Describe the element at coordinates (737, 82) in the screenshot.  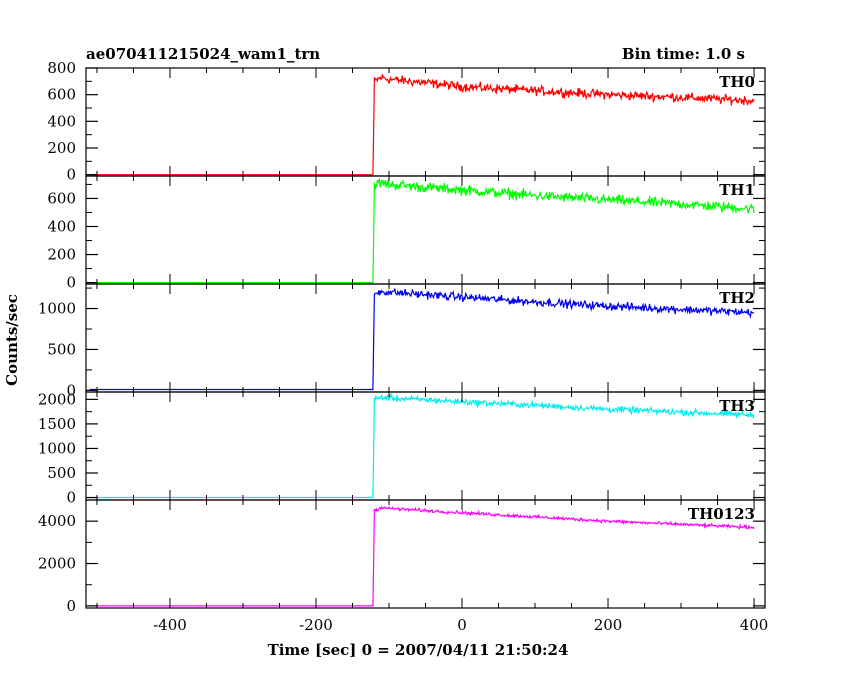
I see `panel-label-th0: TH0` at that location.